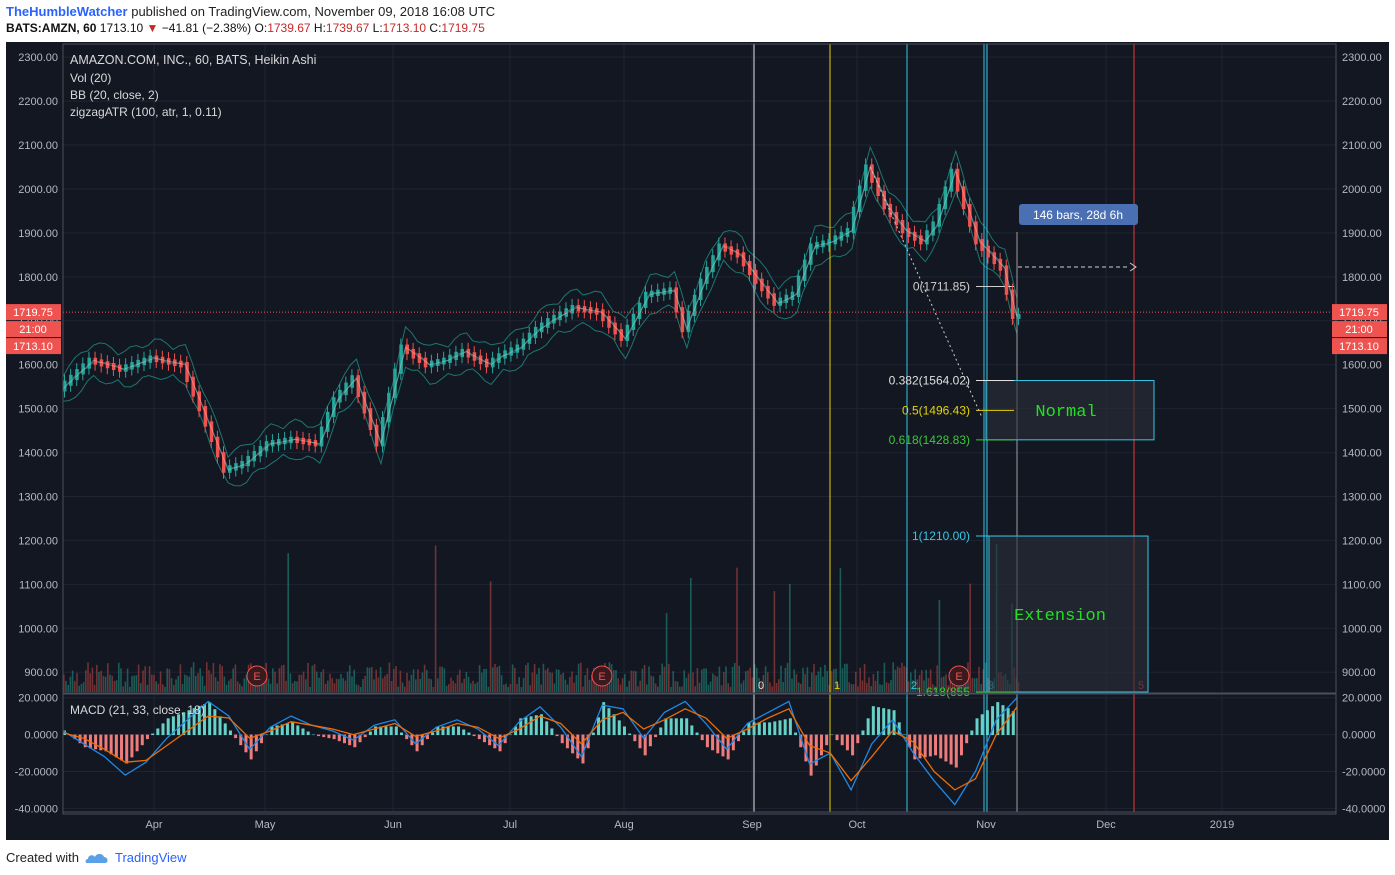 The height and width of the screenshot is (875, 1395). Describe the element at coordinates (319, 28) in the screenshot. I see `high-label: H:` at that location.